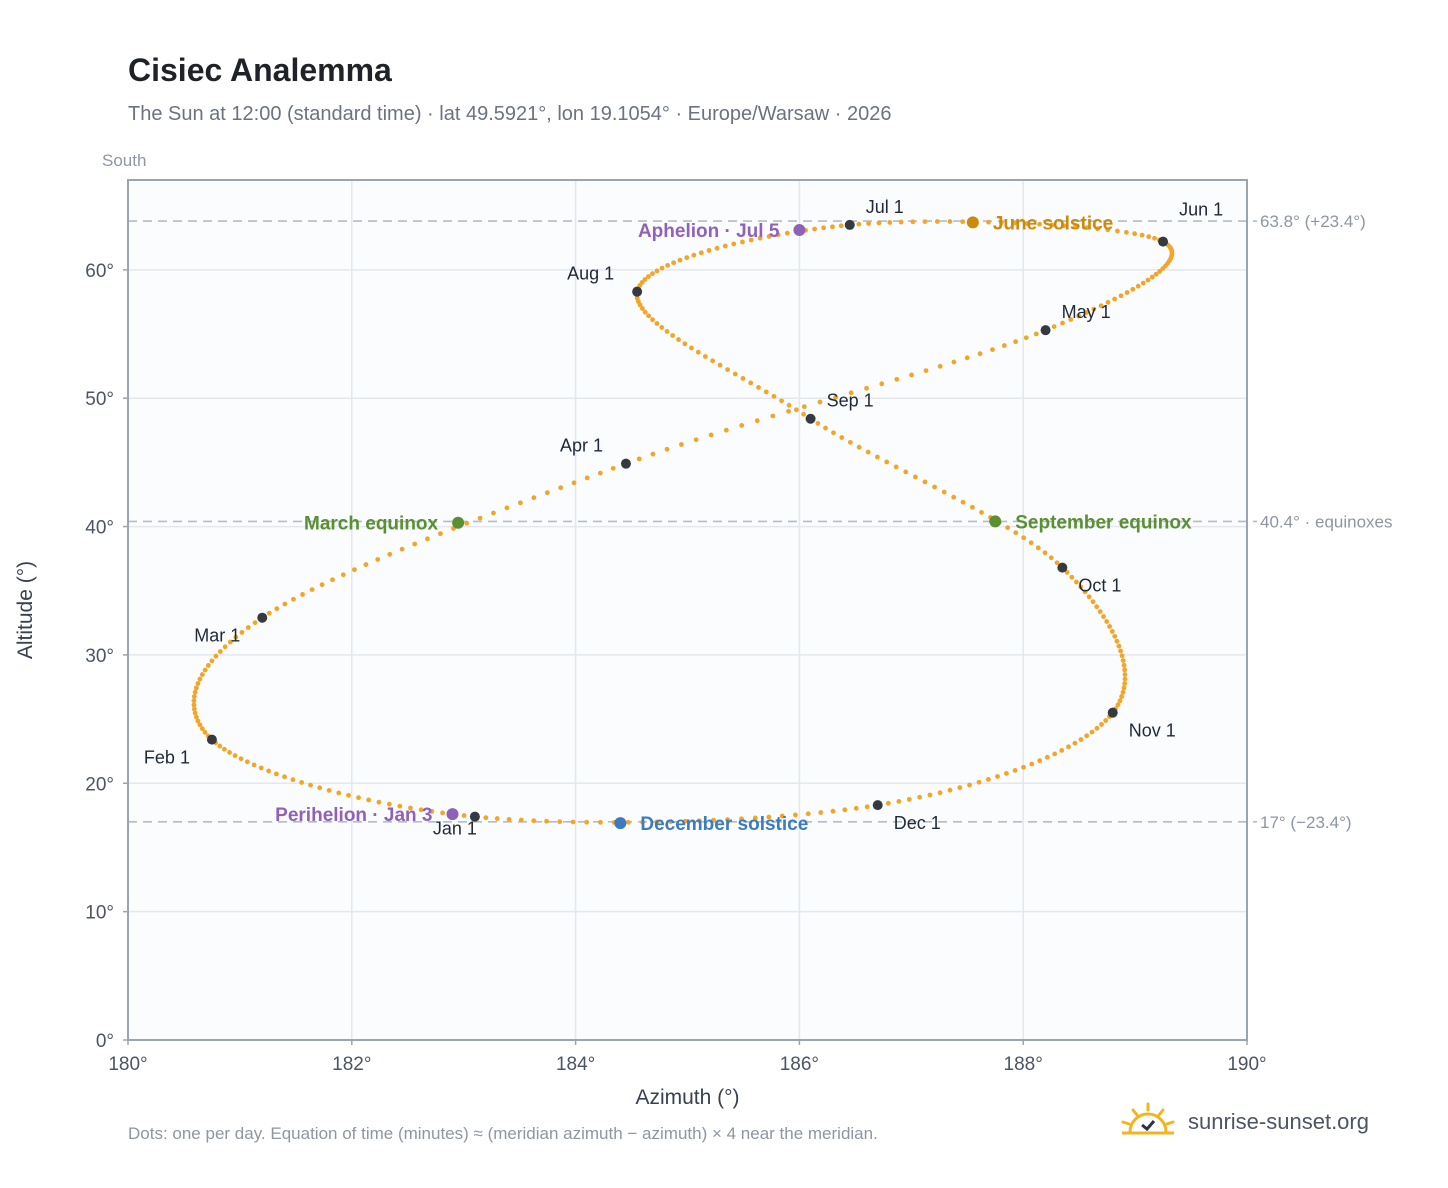  What do you see at coordinates (885, 207) in the screenshot?
I see `month-label: Jul 1` at bounding box center [885, 207].